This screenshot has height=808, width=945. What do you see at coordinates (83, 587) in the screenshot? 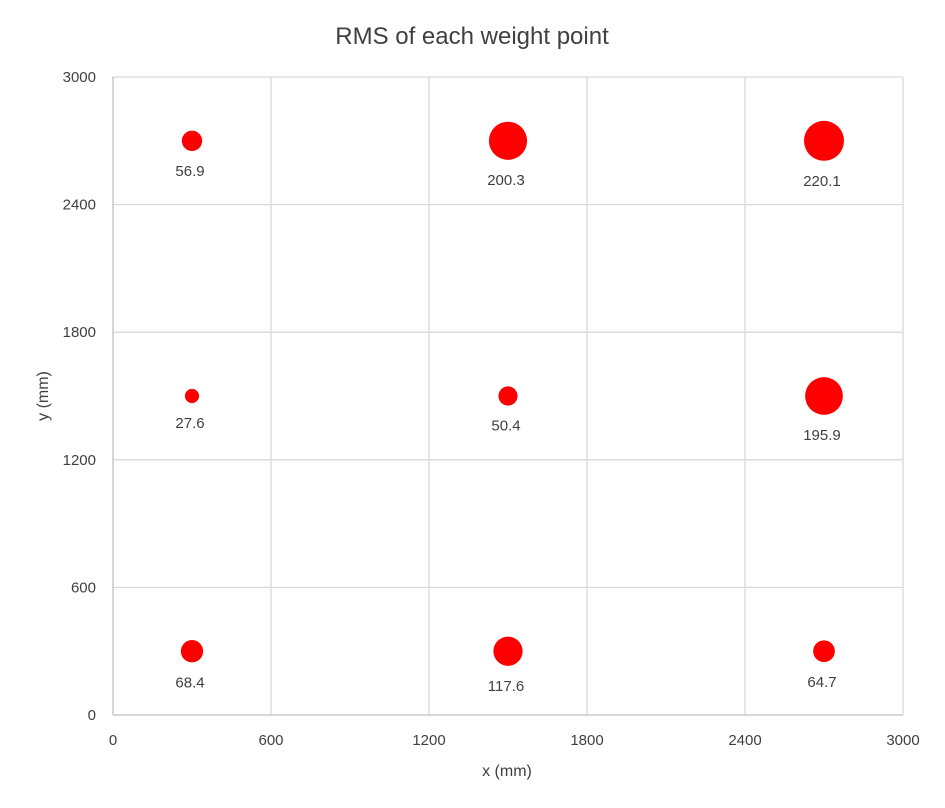
I see `y-tick-label: 600` at bounding box center [83, 587].